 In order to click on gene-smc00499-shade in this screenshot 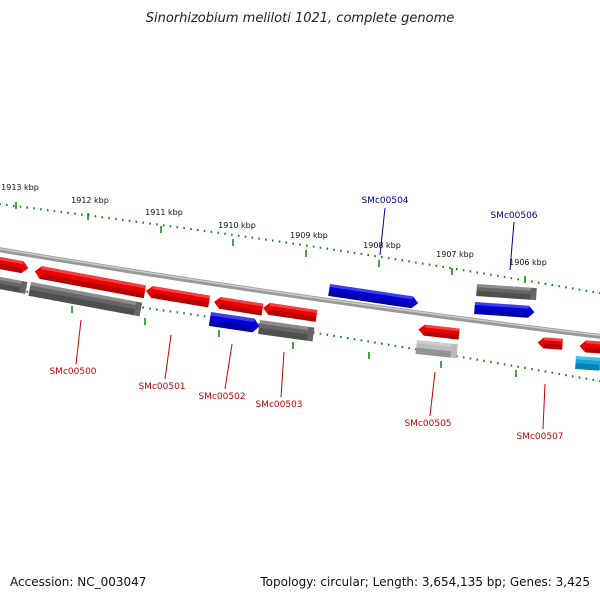, I will do `click(11, 268)`.